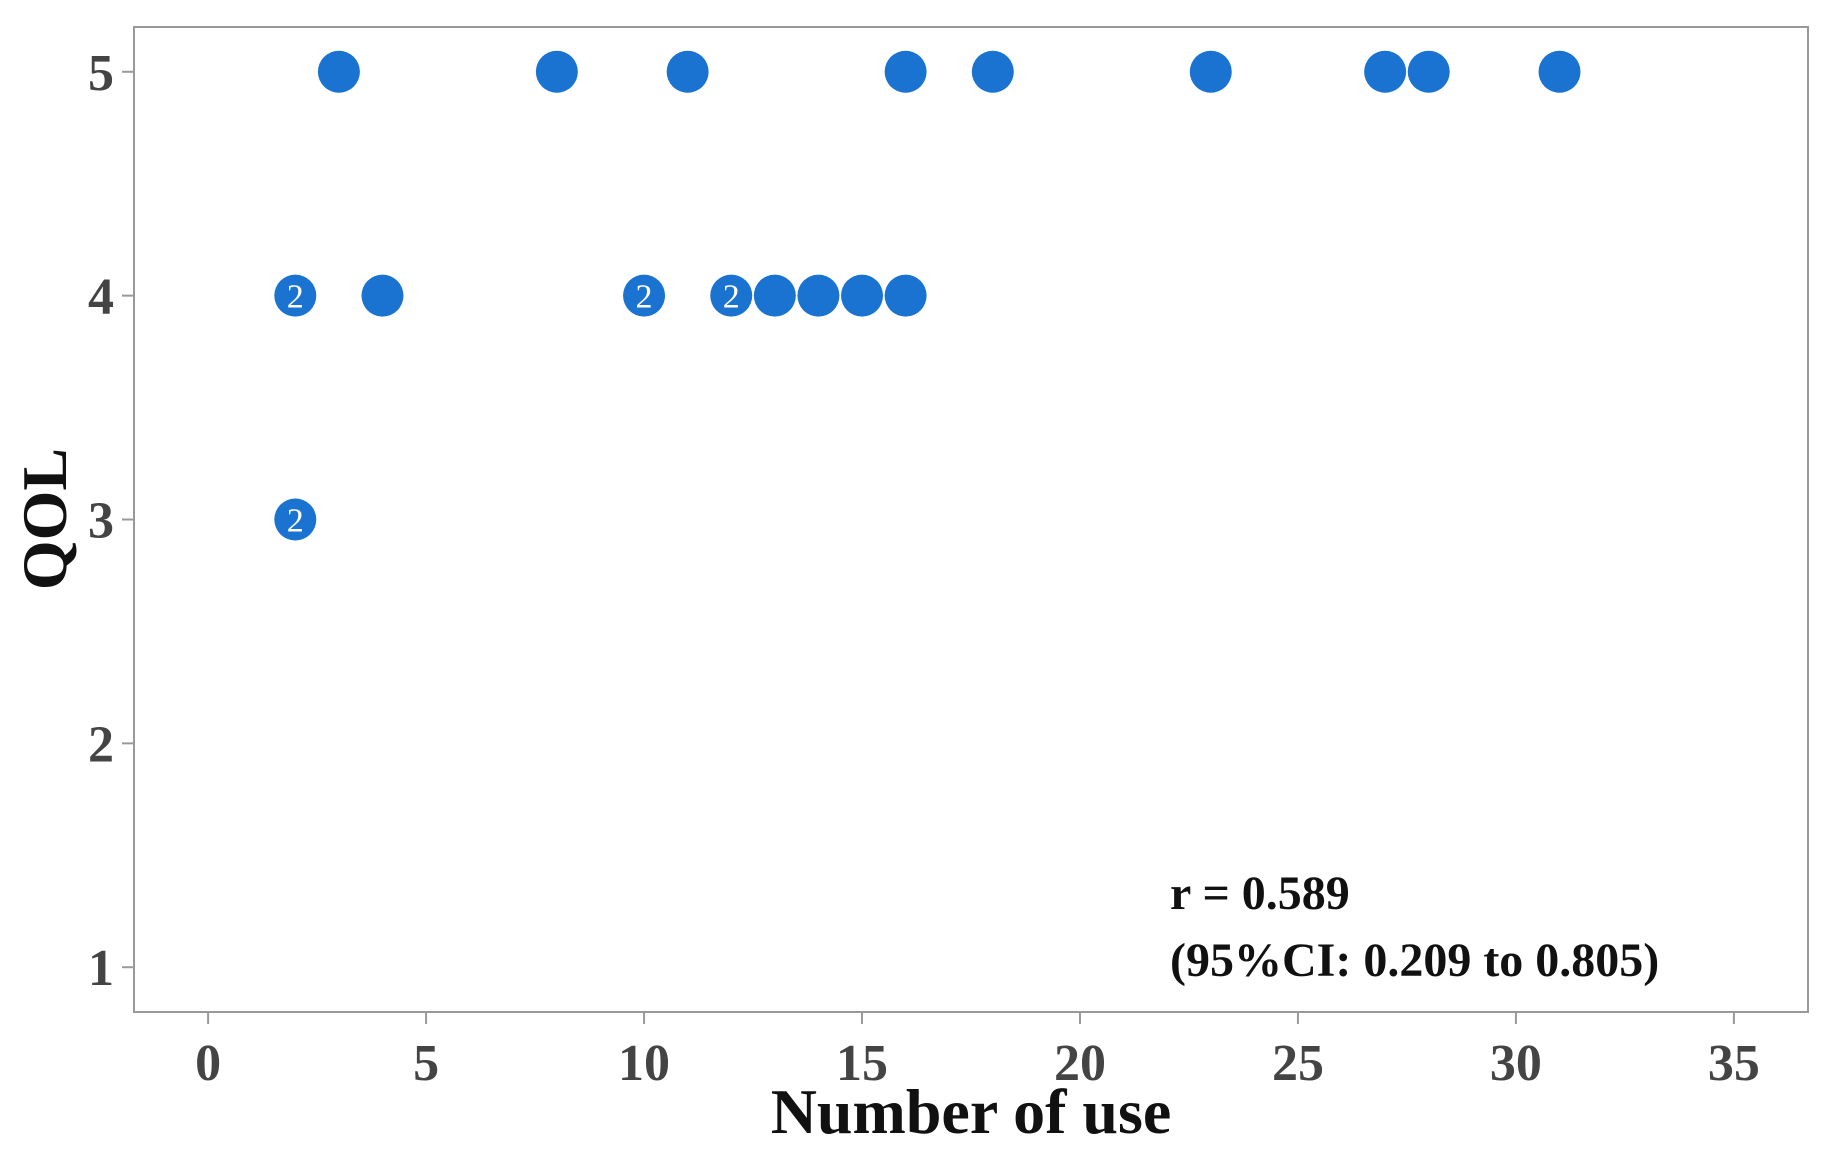 This screenshot has width=1824, height=1155. Describe the element at coordinates (1734, 1063) in the screenshot. I see `x-tick-label: 35` at that location.